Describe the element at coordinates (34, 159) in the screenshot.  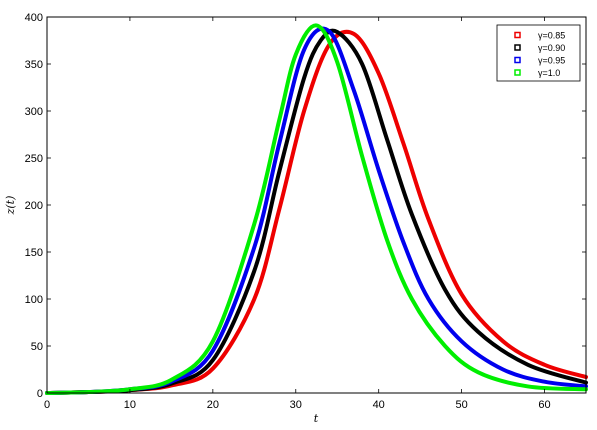
I see `y-tick-label: 250` at that location.